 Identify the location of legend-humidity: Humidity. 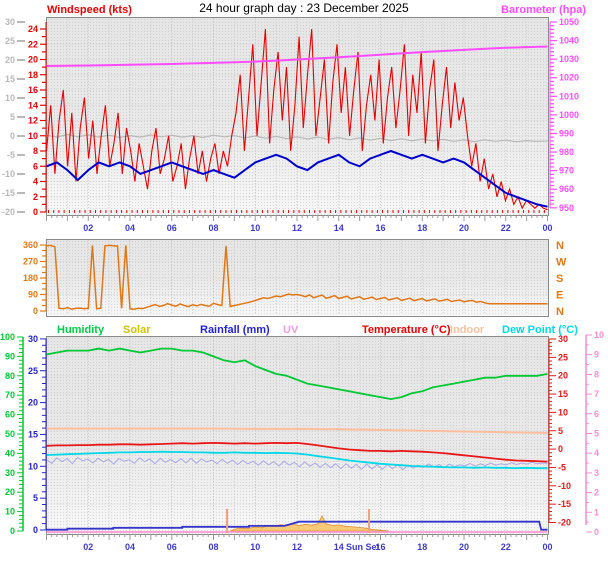
(81, 330).